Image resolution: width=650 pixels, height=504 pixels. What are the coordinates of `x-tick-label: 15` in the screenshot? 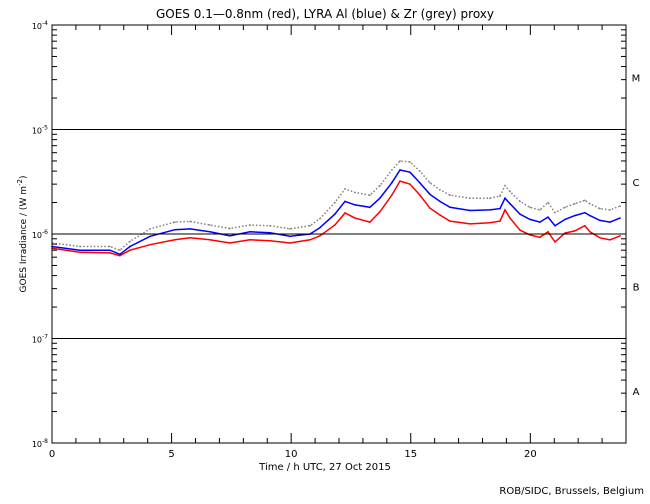 It's located at (410, 454).